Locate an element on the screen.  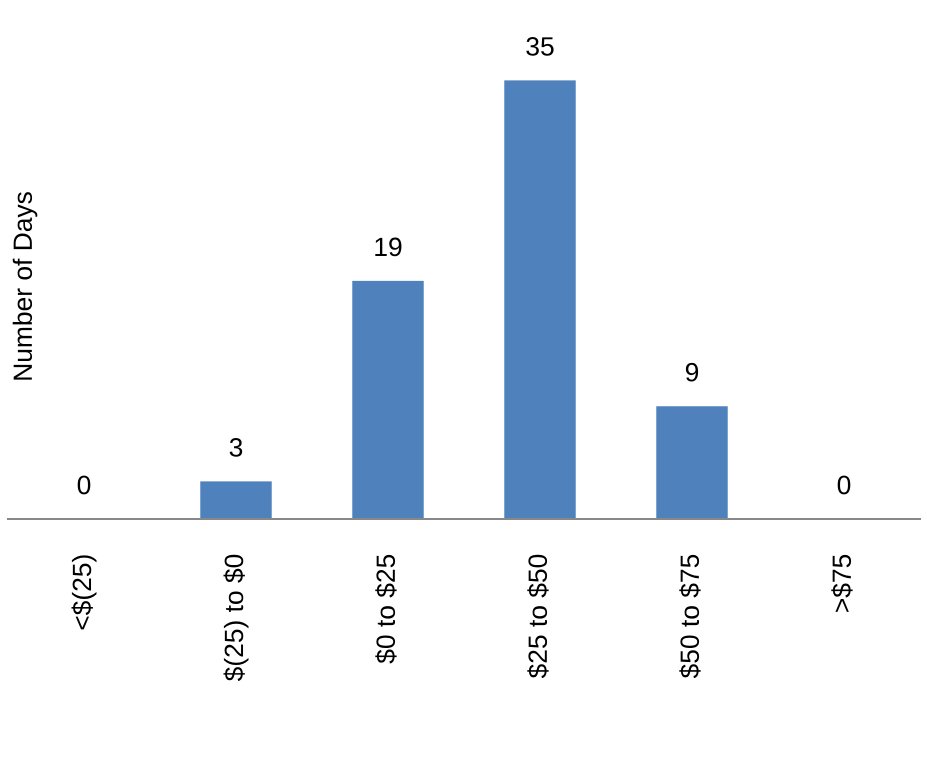
x-tick-label: $50 to $75 is located at coordinates (690, 616).